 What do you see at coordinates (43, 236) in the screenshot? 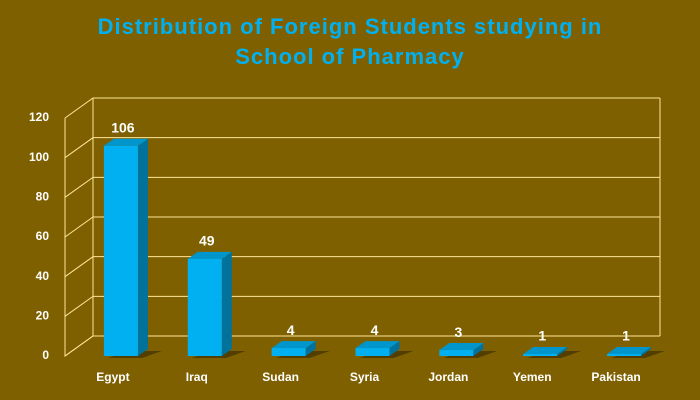
I see `y-tick-label: 60` at bounding box center [43, 236].